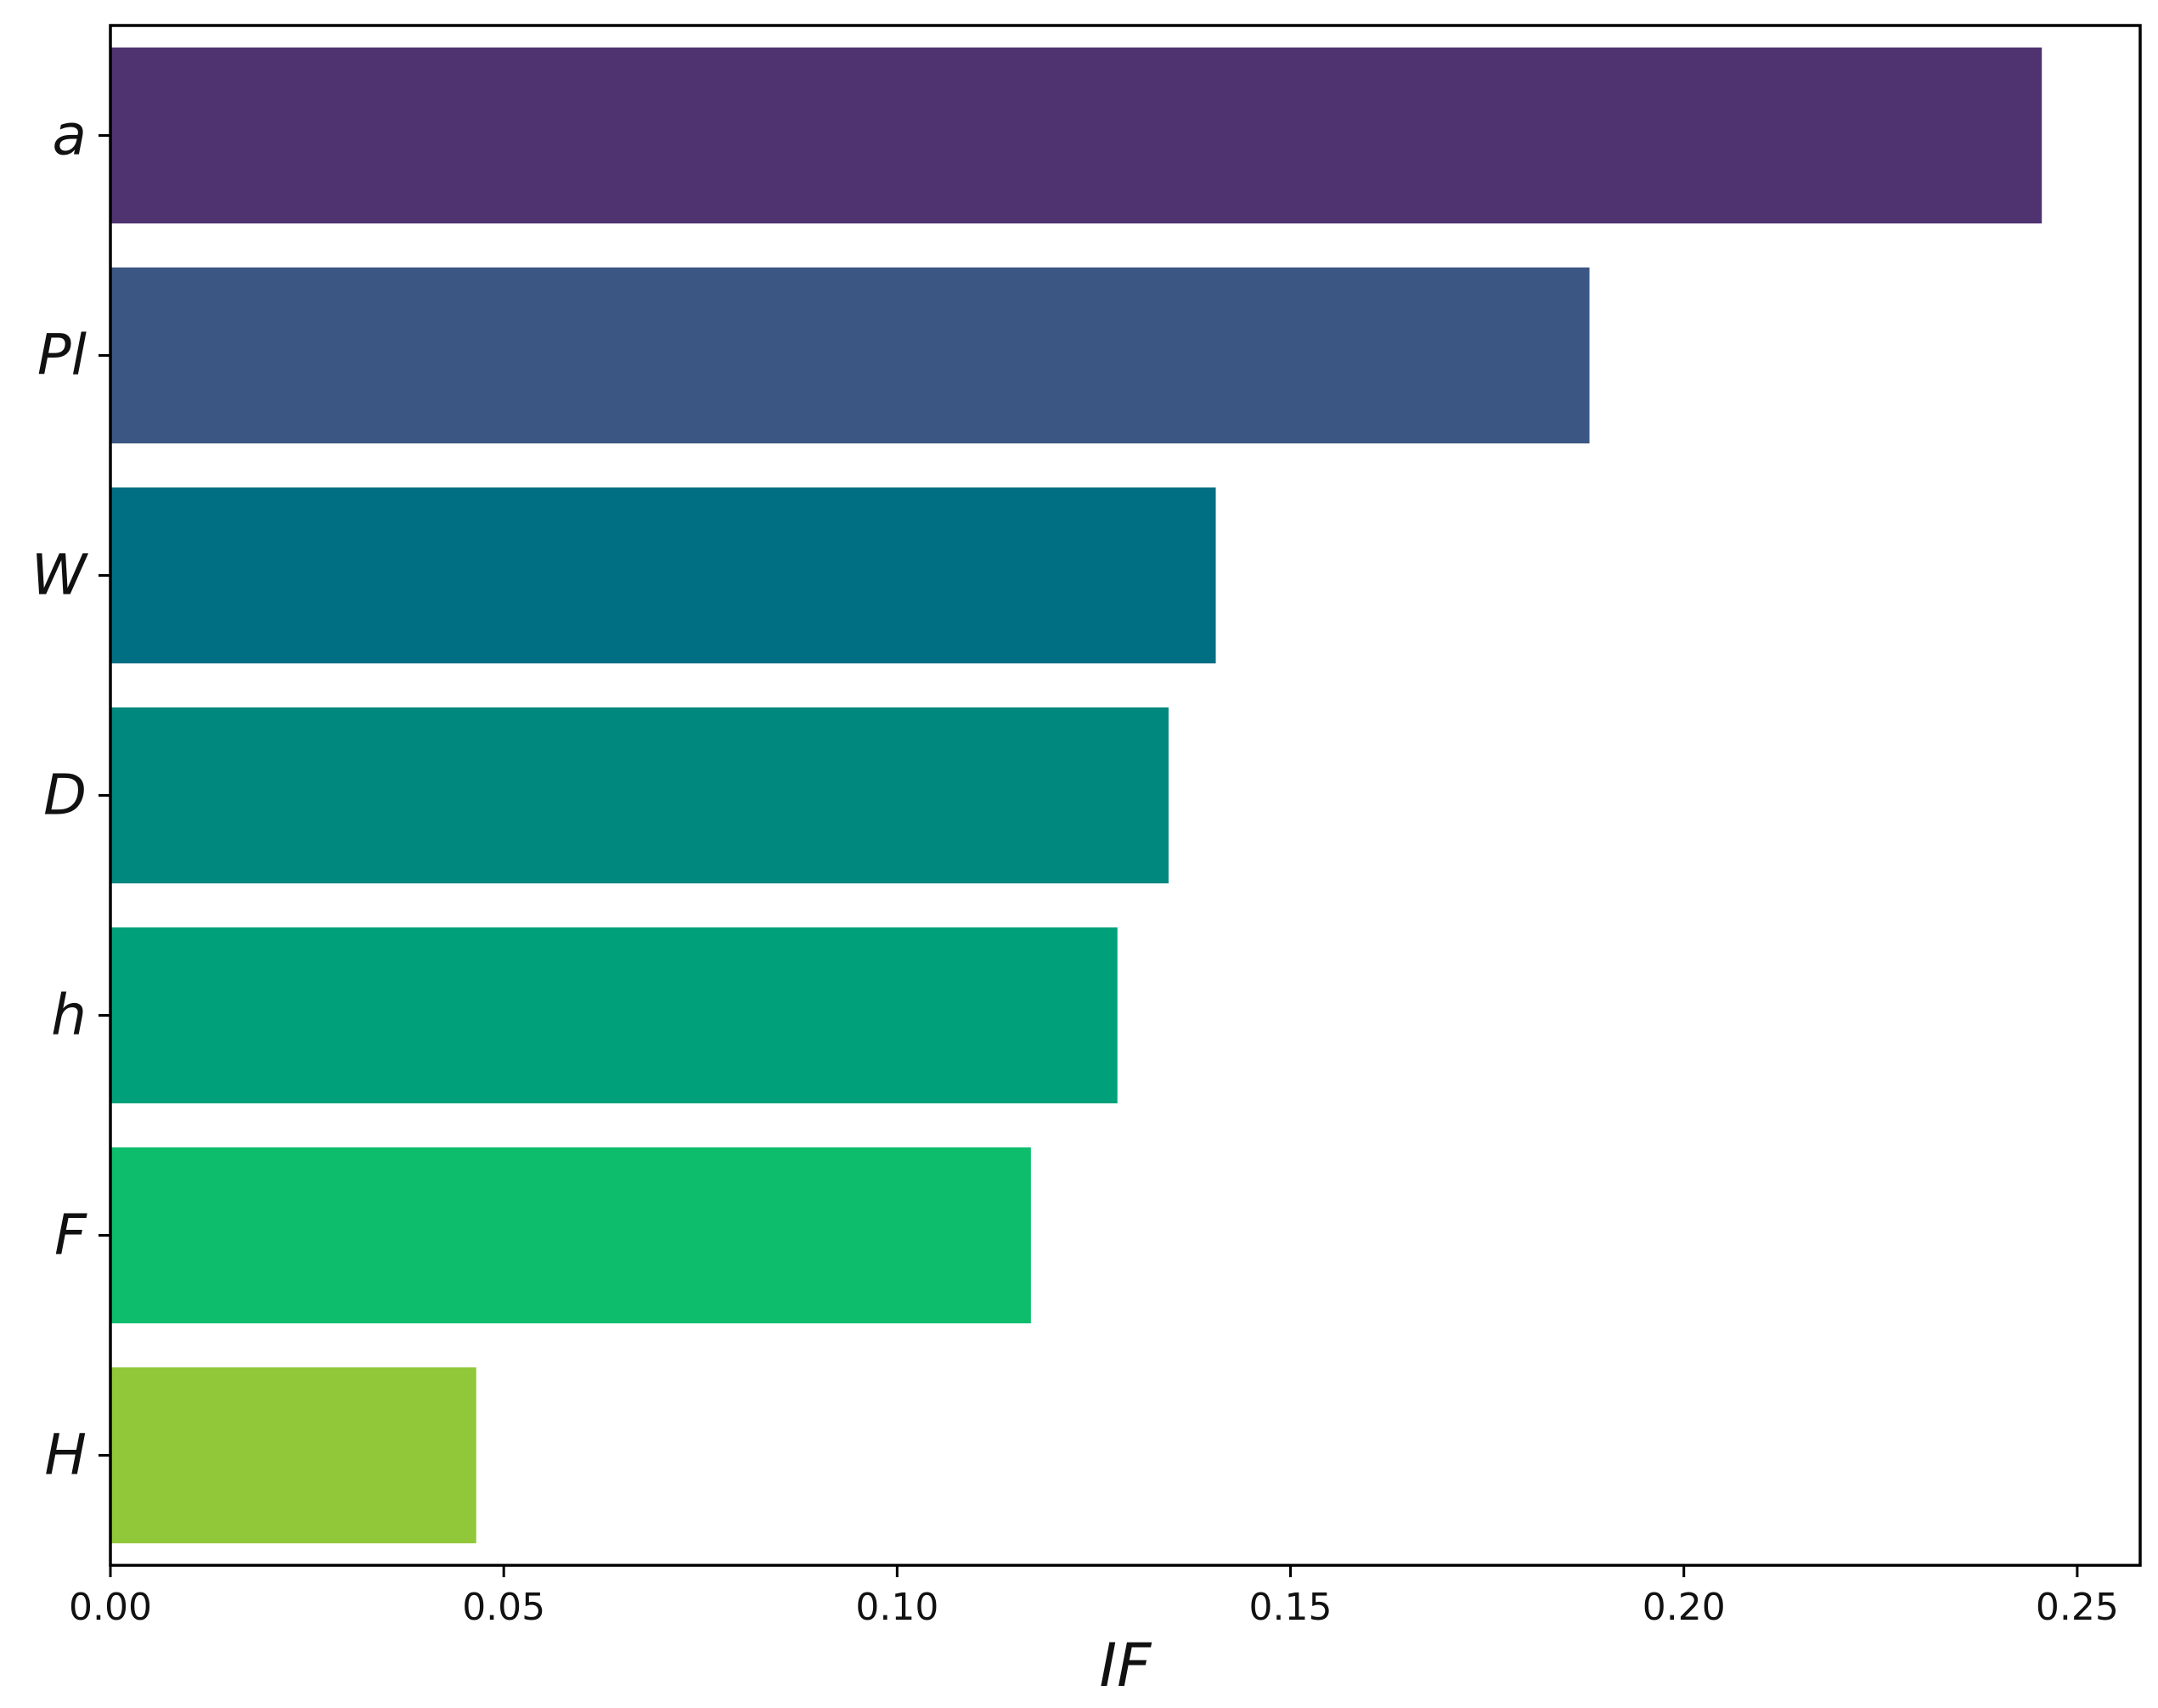  Describe the element at coordinates (570, 1235) in the screenshot. I see `bar-F` at that location.